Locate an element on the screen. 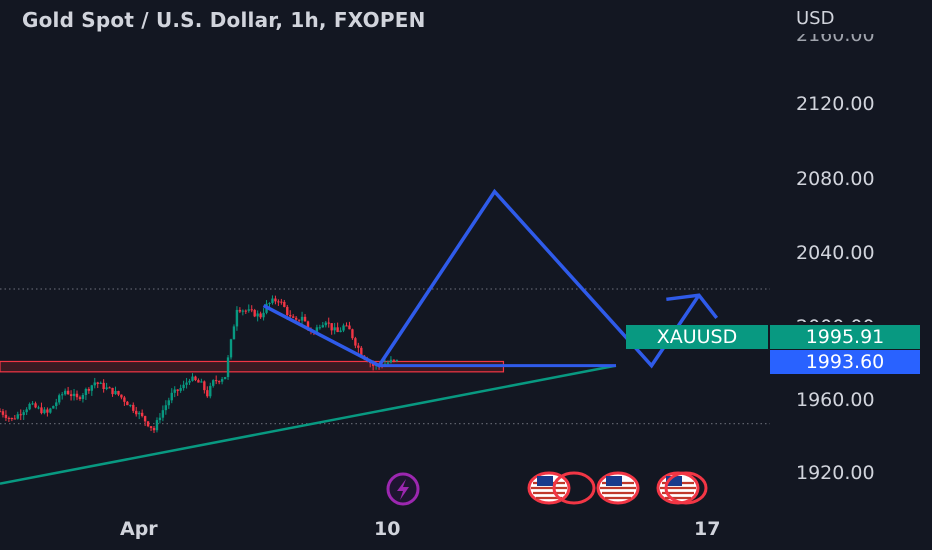  y-tick-1920: 1920.00 is located at coordinates (835, 473).